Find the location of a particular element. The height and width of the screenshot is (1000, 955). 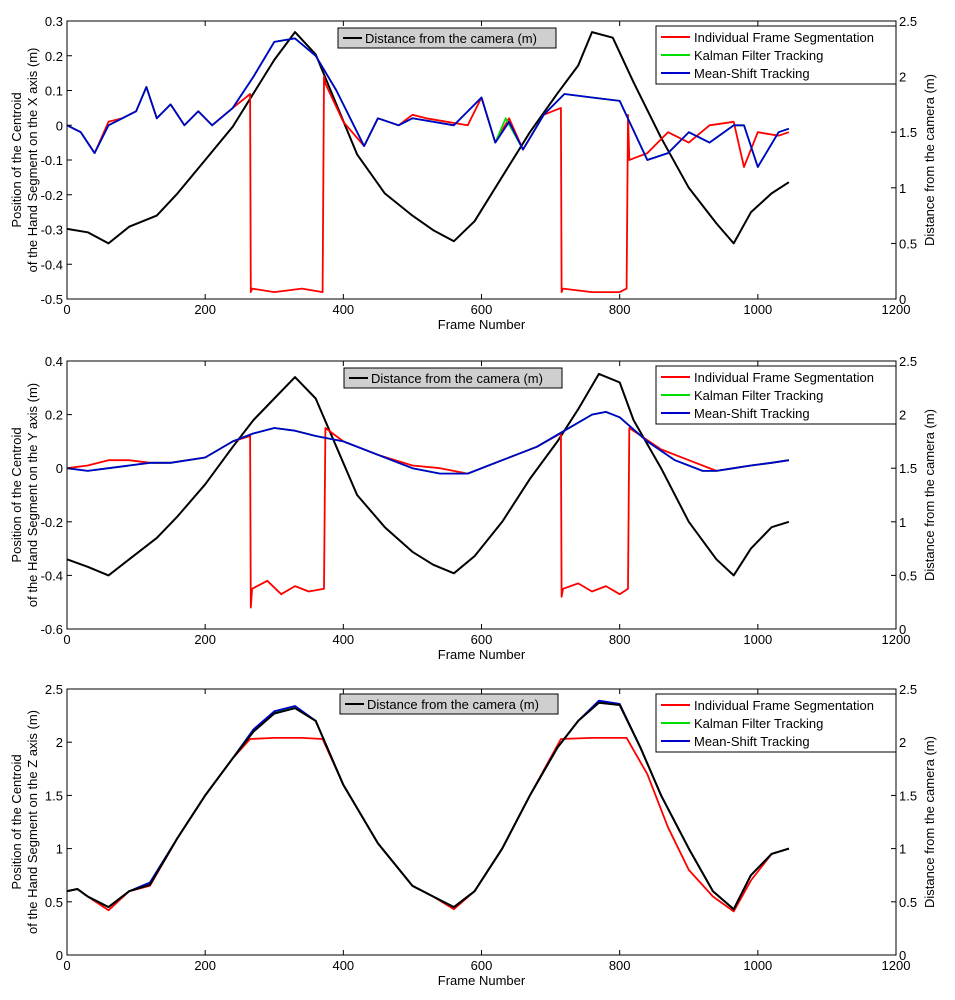

y-tick-label: 1.5 is located at coordinates (54, 795).